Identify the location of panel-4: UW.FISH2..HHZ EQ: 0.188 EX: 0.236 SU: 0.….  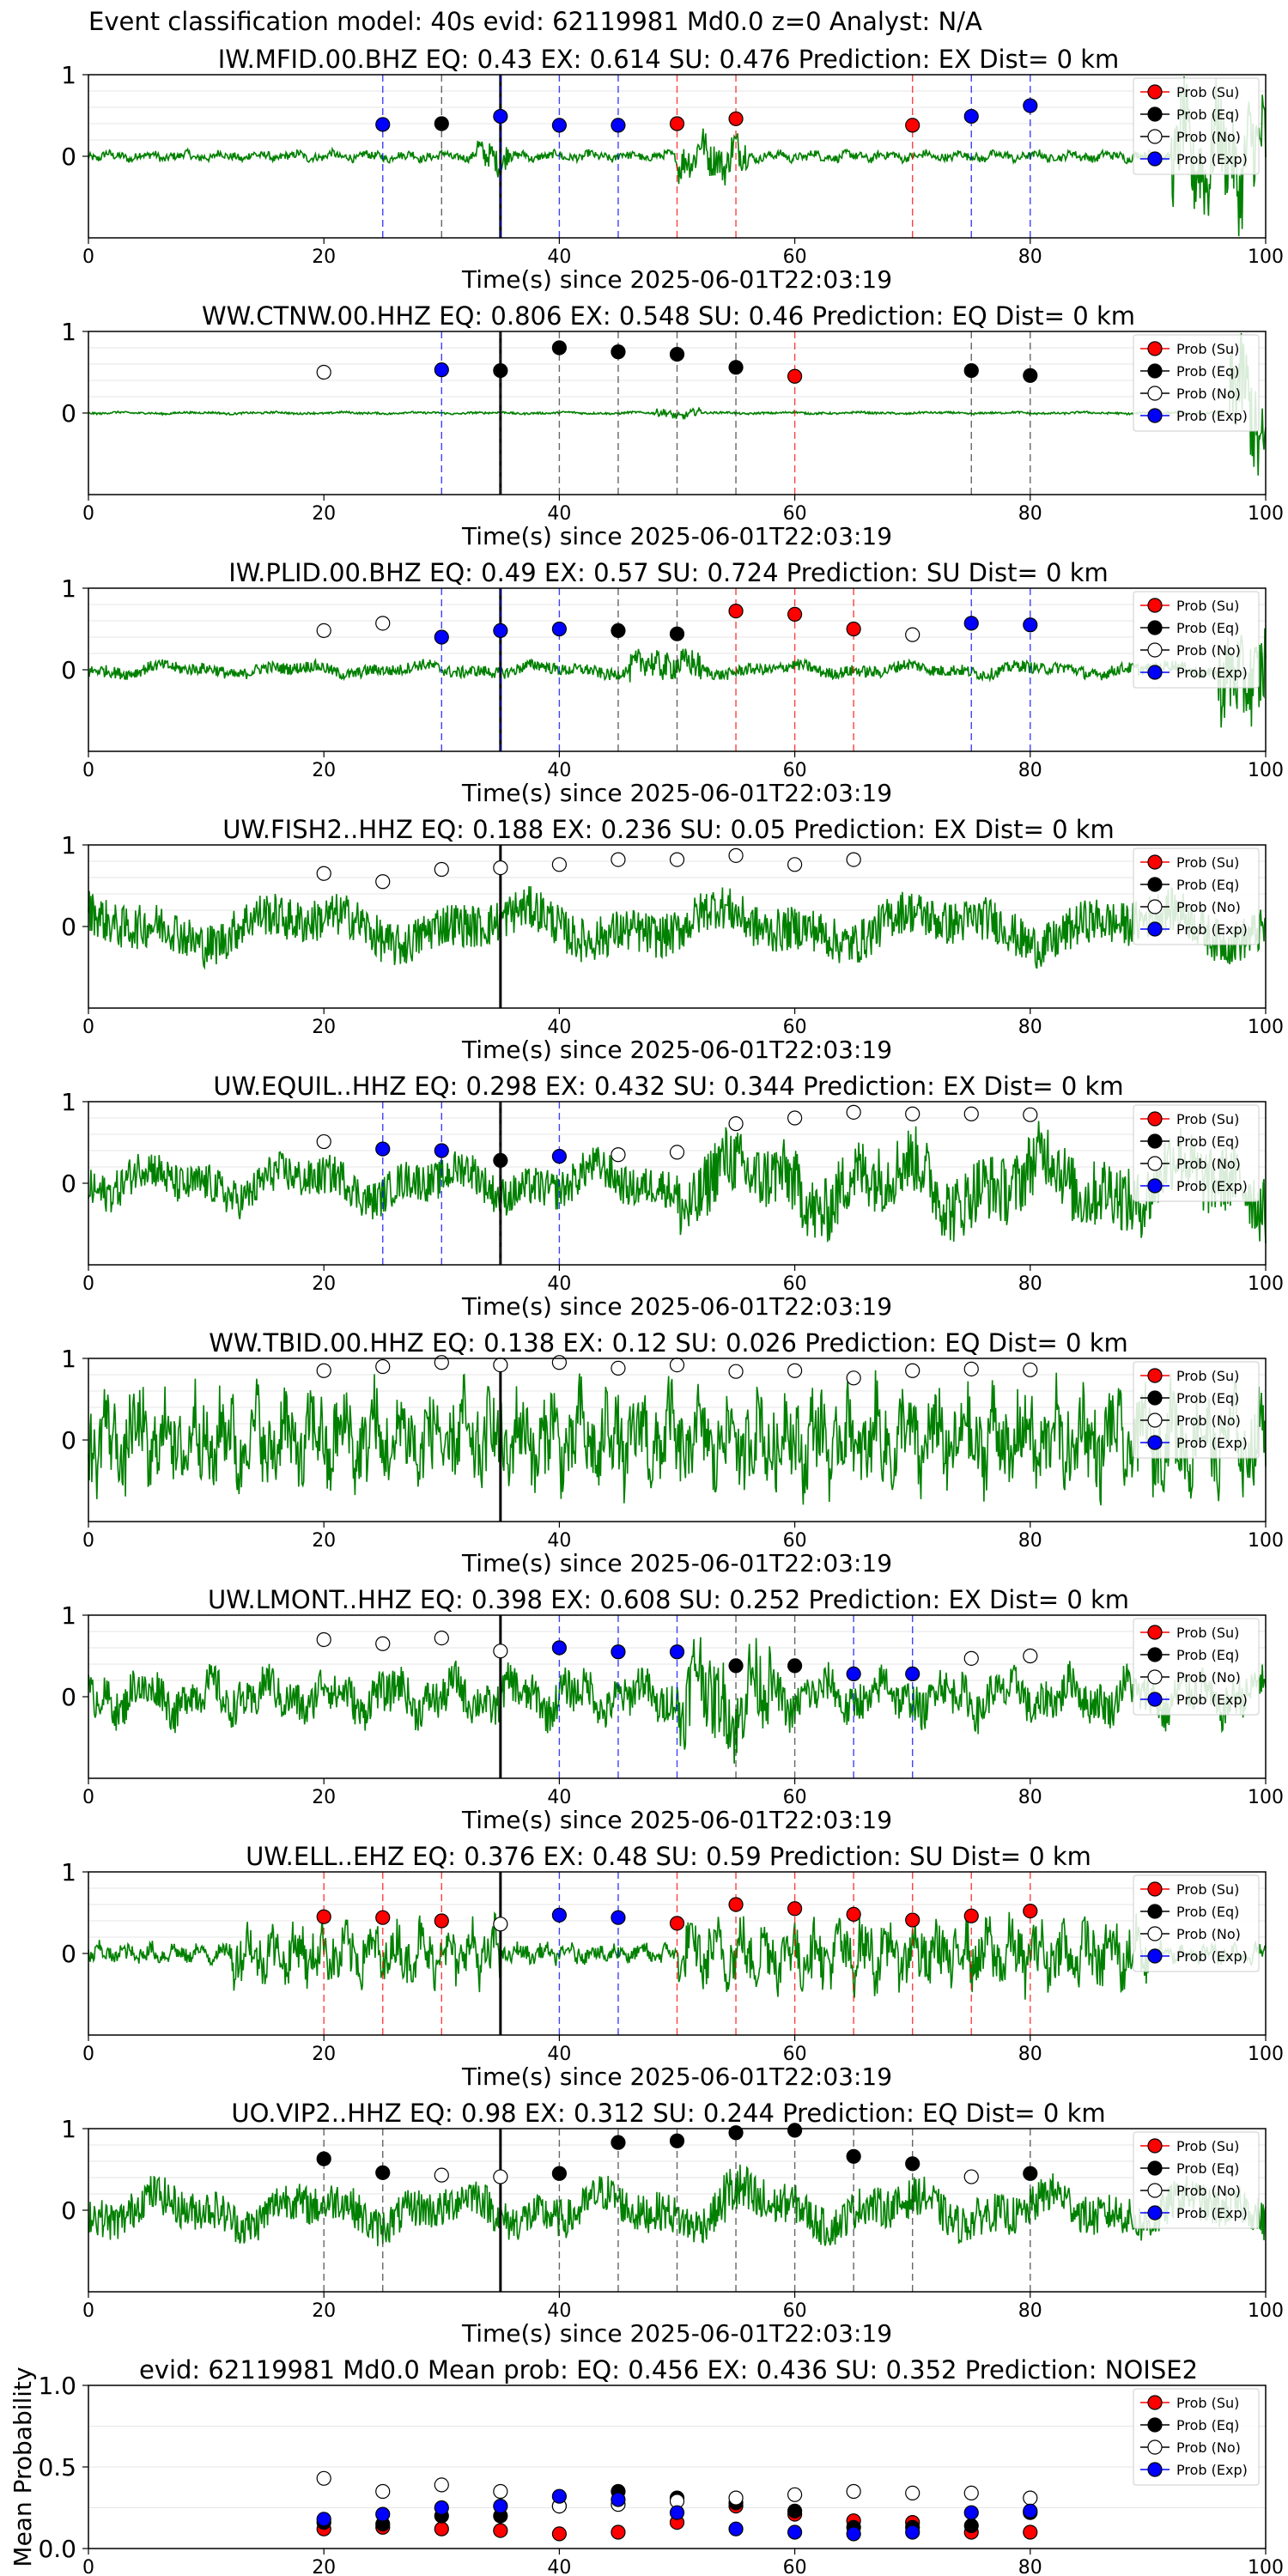
(673, 940).